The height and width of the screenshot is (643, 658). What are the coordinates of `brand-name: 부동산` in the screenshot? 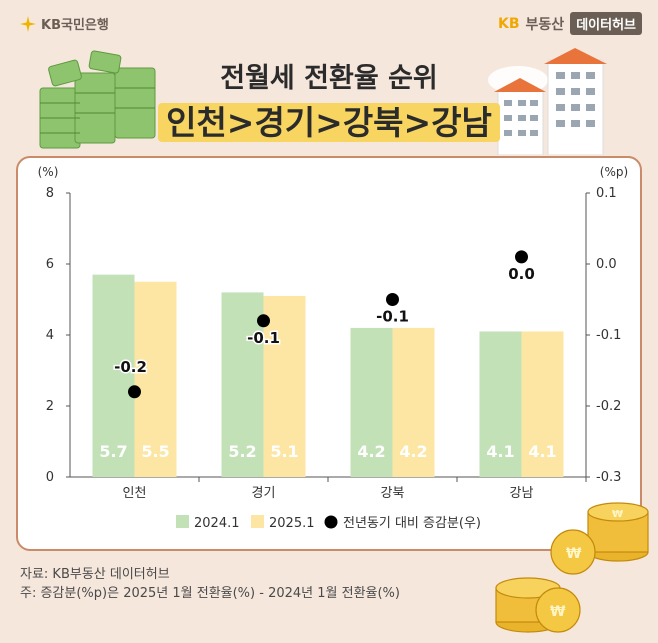 It's located at (545, 24).